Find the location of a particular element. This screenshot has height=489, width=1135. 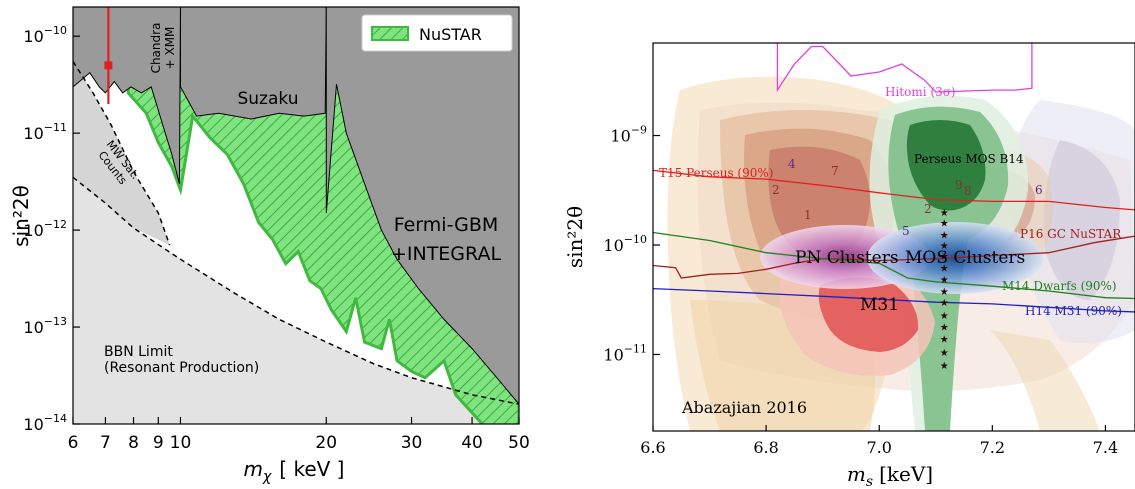

chandra-label-line2: + XMM is located at coordinates (170, 48).